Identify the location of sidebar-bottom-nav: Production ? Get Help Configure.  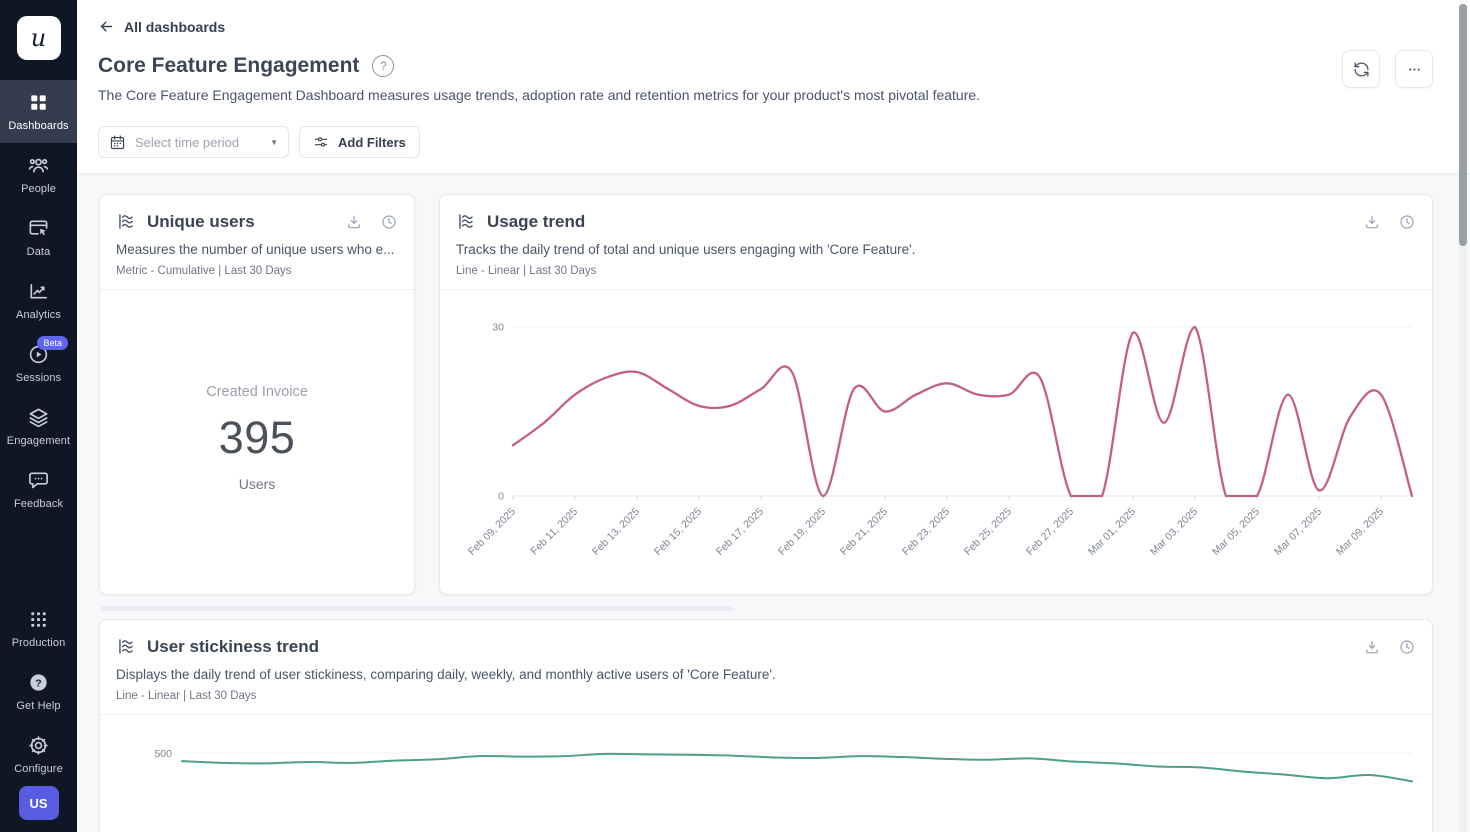
(38, 691).